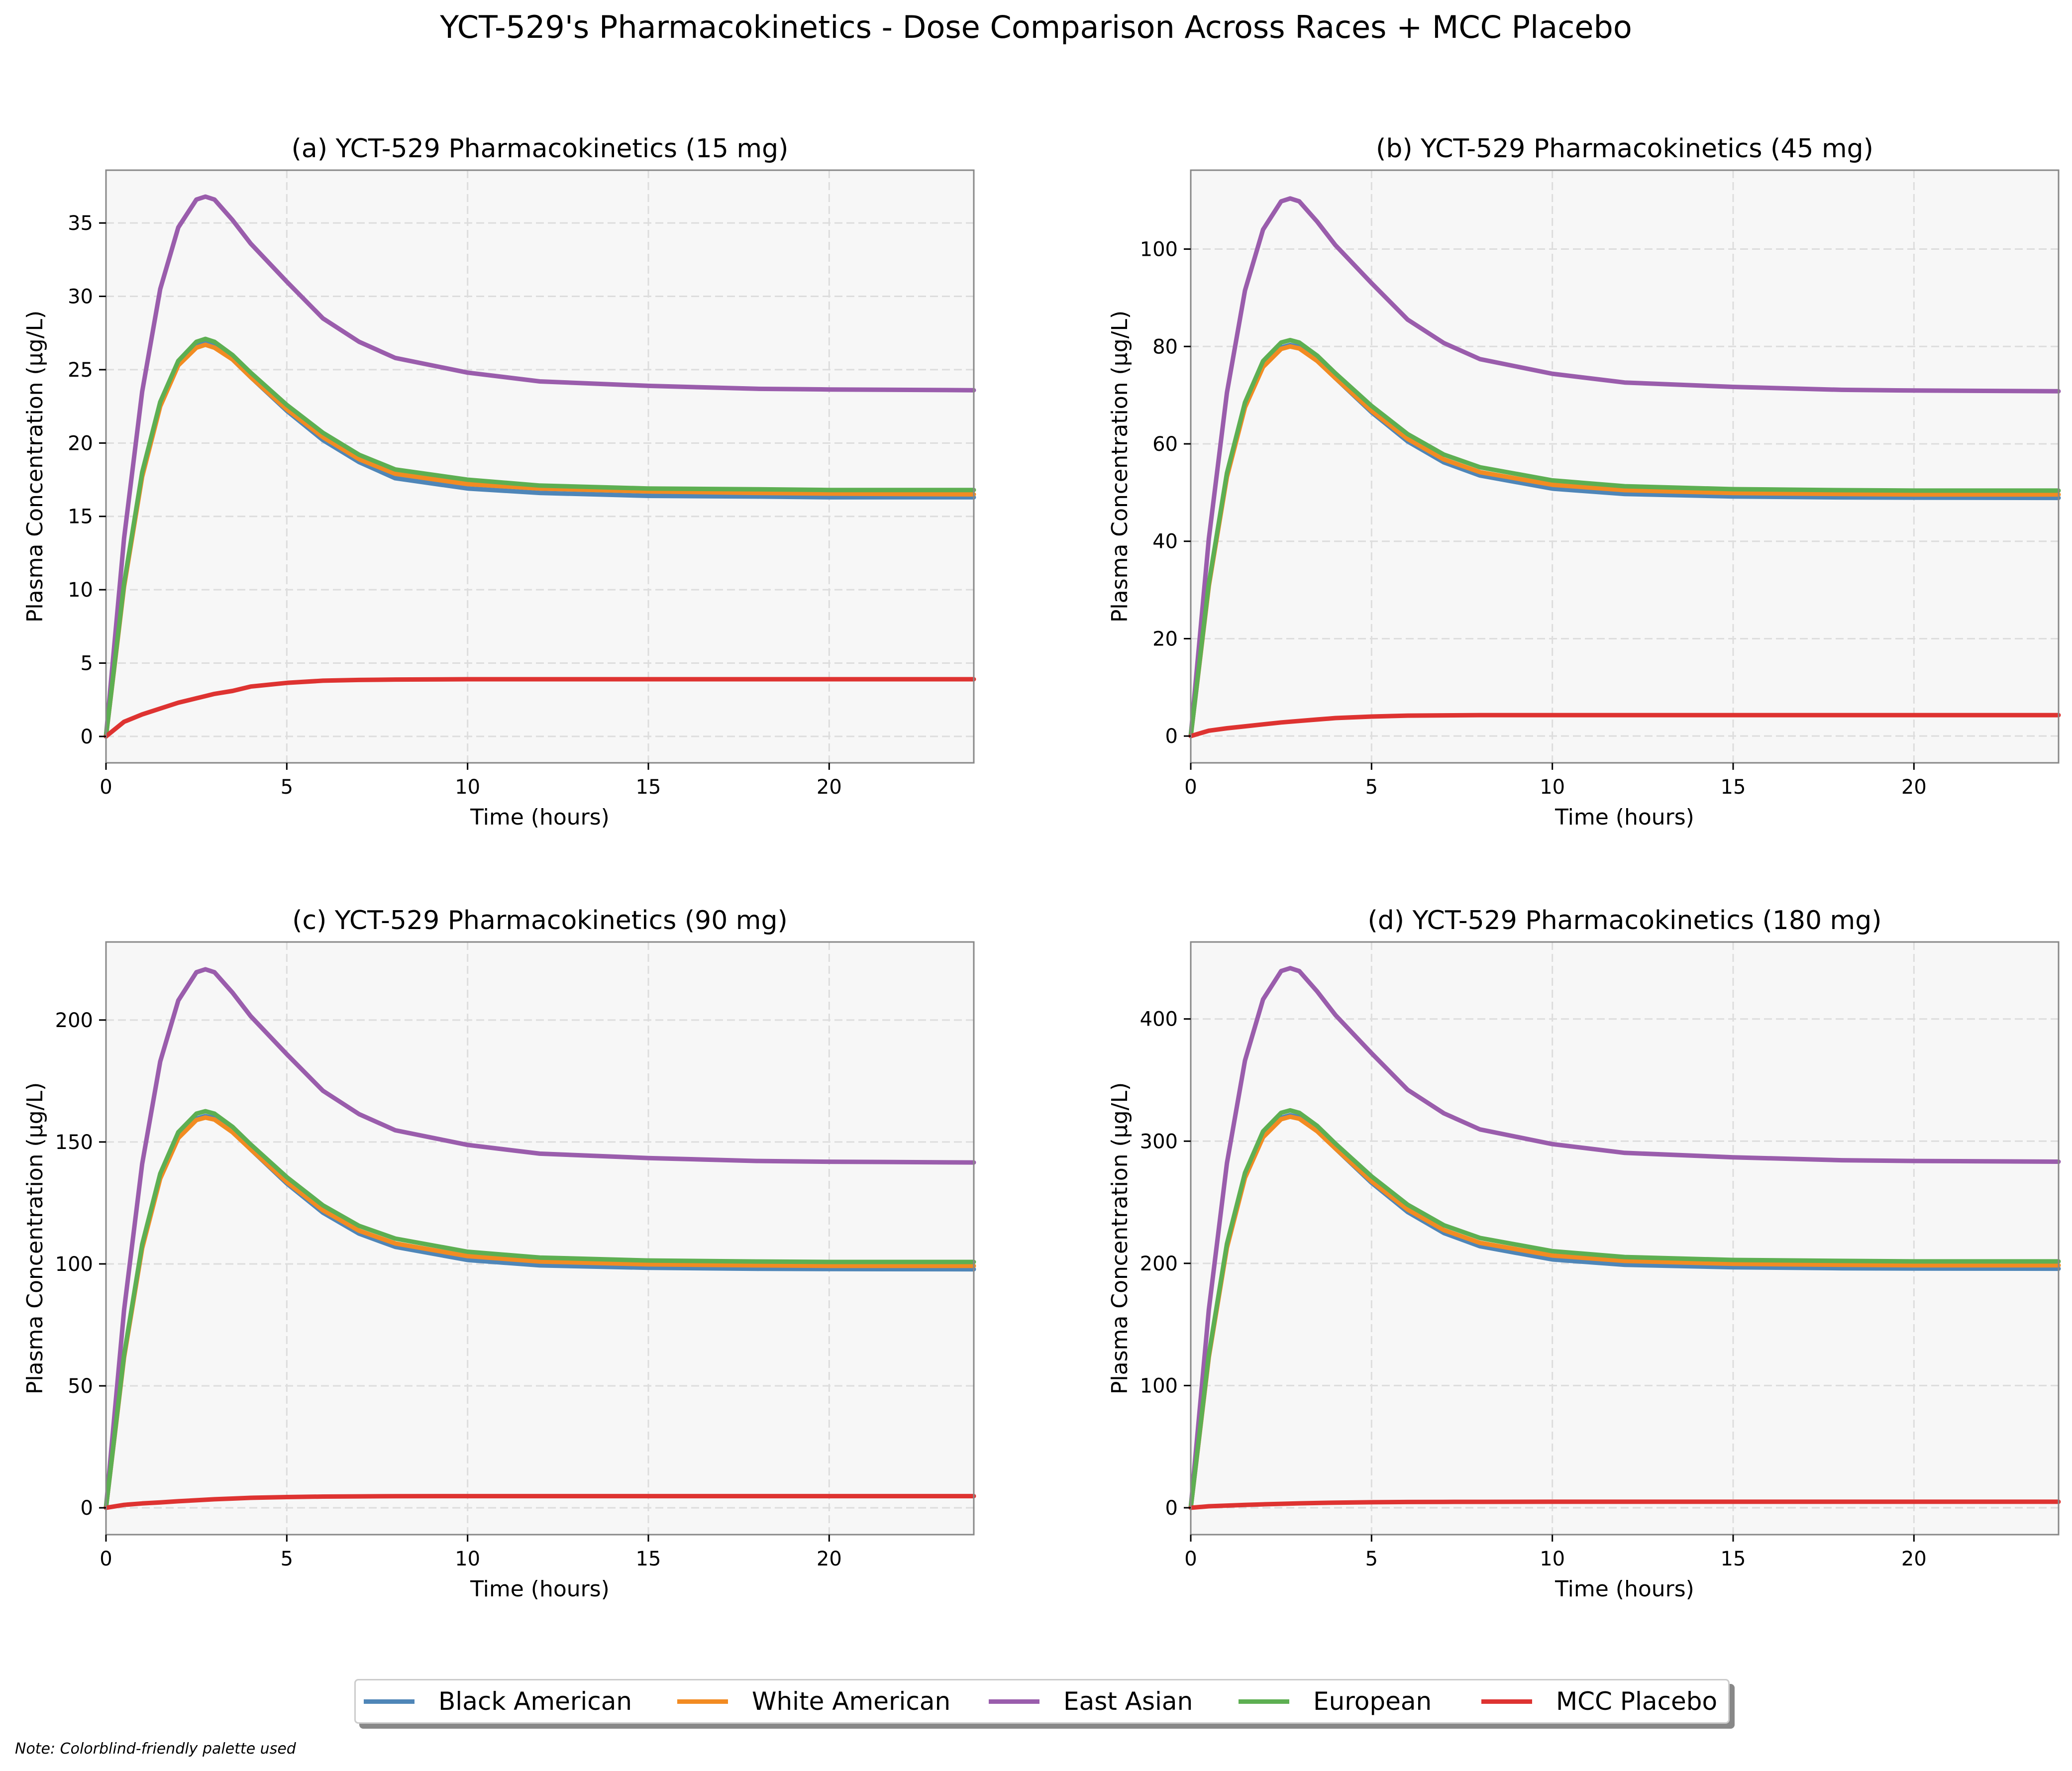 This screenshot has width=2072, height=1771. I want to click on y-tick-label: 10, so click(80, 590).